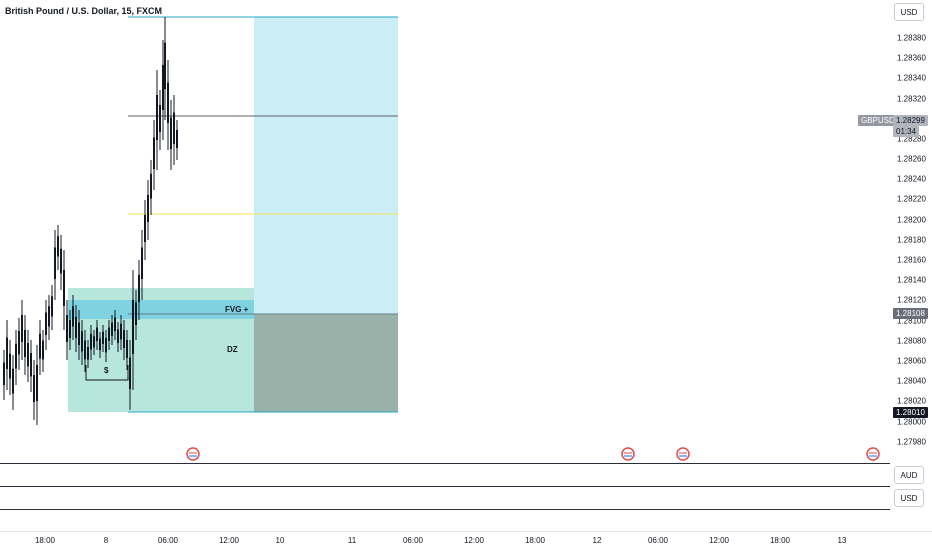 The image size is (932, 550). What do you see at coordinates (911, 38) in the screenshot?
I see `price-tick: 1.28380` at bounding box center [911, 38].